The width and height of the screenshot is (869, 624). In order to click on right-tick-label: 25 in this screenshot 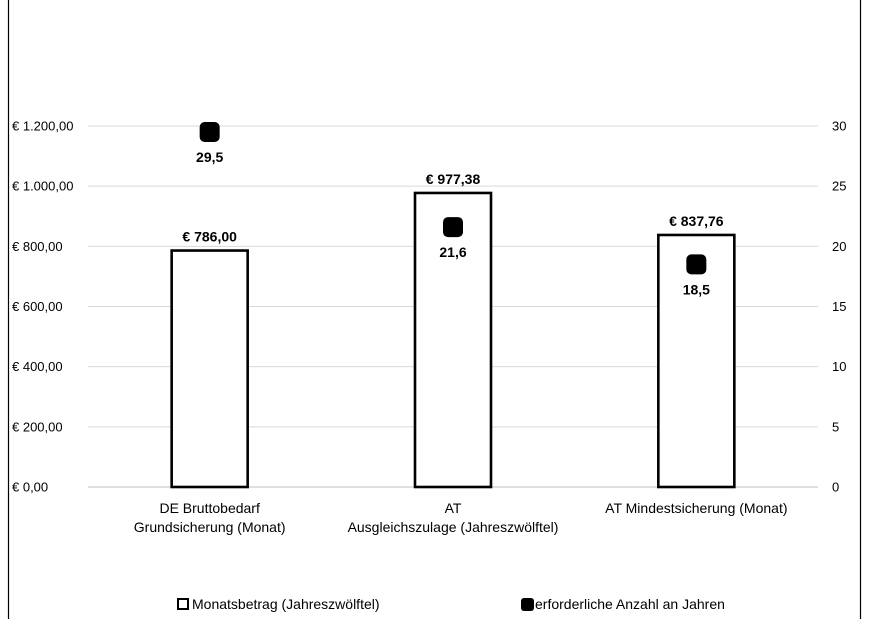, I will do `click(839, 186)`.